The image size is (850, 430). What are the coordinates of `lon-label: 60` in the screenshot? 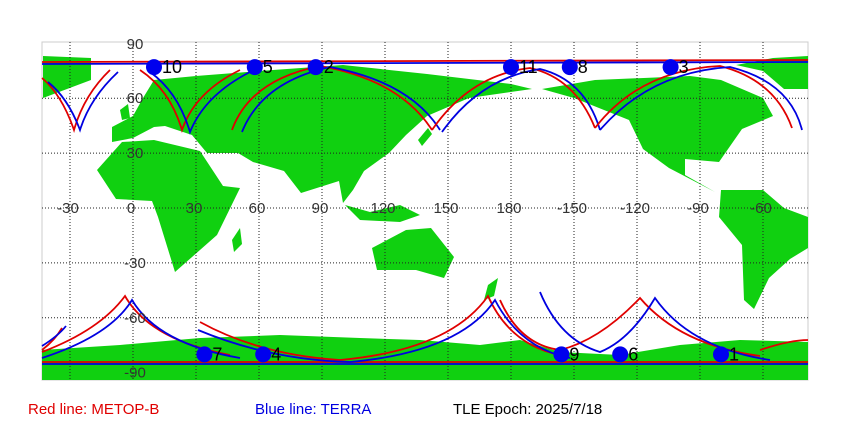 It's located at (257, 208).